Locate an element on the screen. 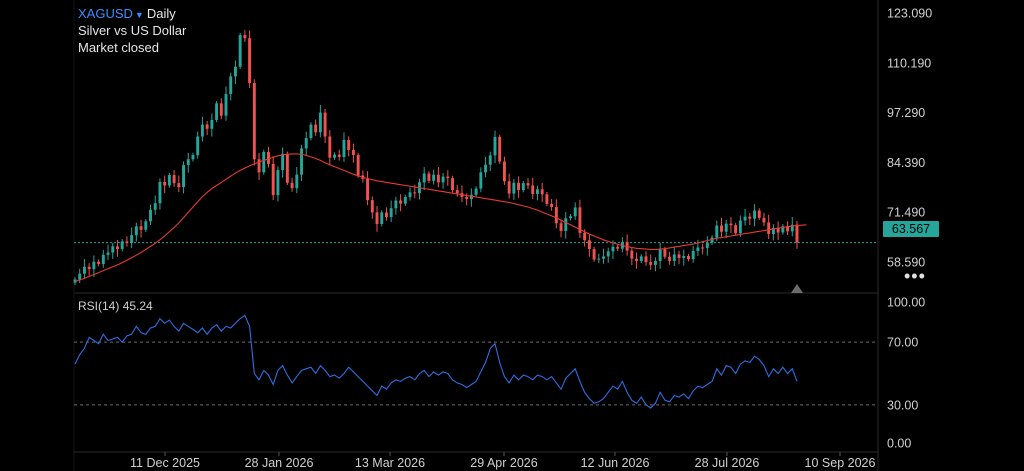  date-axis-label: 10 Sep 2026 is located at coordinates (840, 463).